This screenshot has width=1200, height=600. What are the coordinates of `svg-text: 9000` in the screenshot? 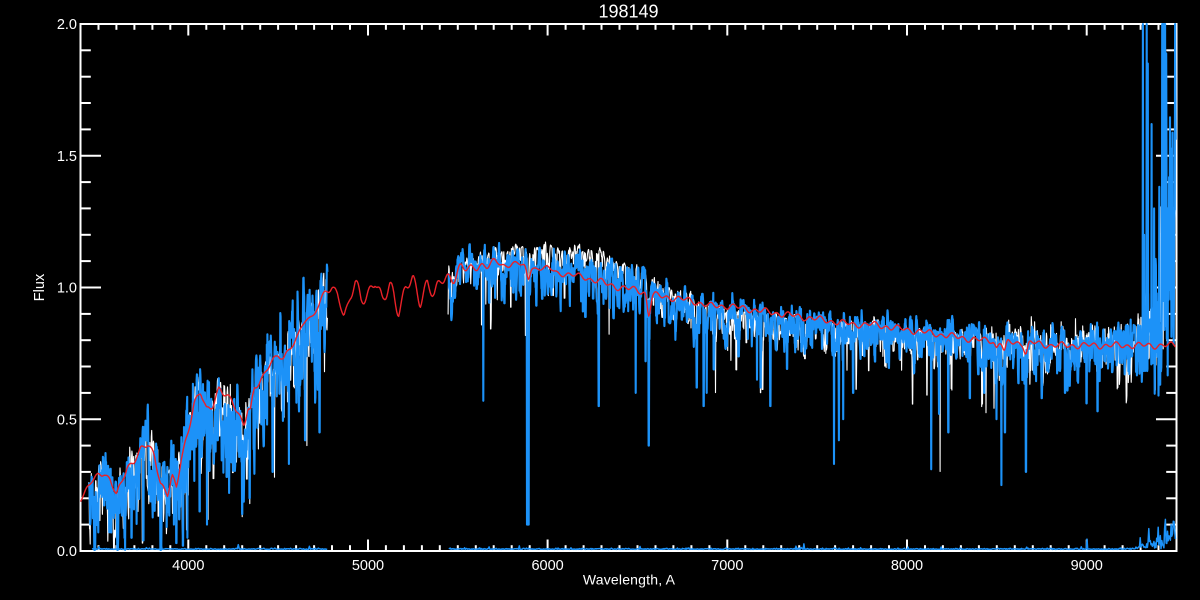 It's located at (1087, 566).